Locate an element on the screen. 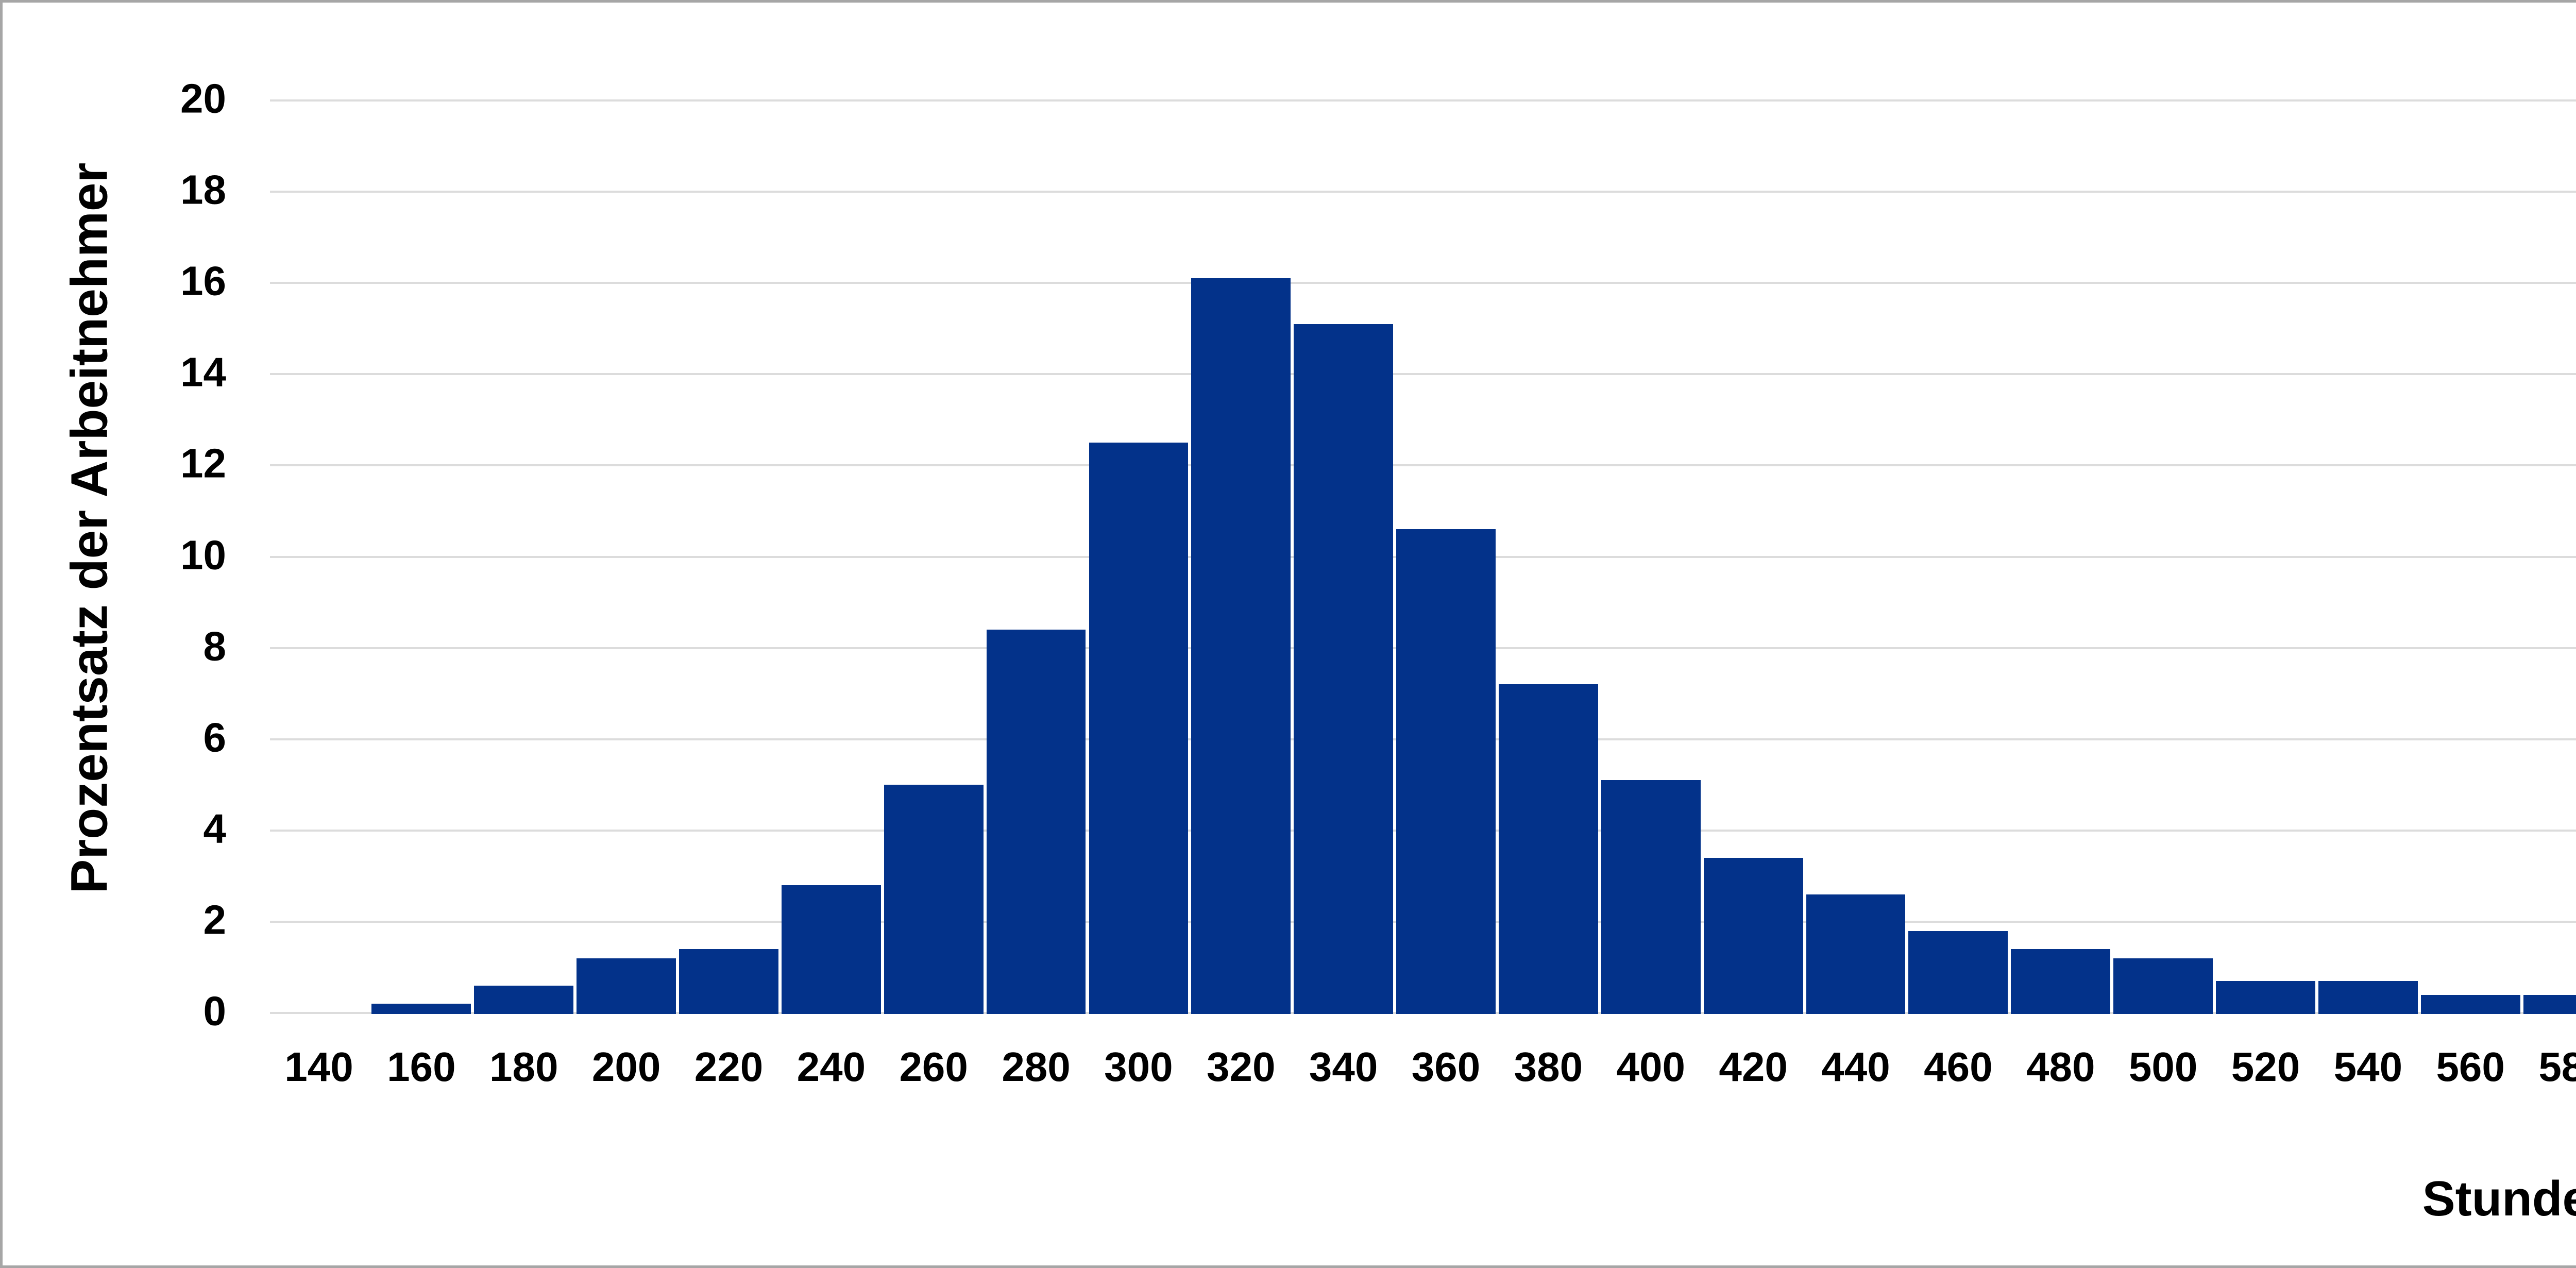 The width and height of the screenshot is (2576, 1268). x-tick-label: 560 is located at coordinates (2470, 1067).